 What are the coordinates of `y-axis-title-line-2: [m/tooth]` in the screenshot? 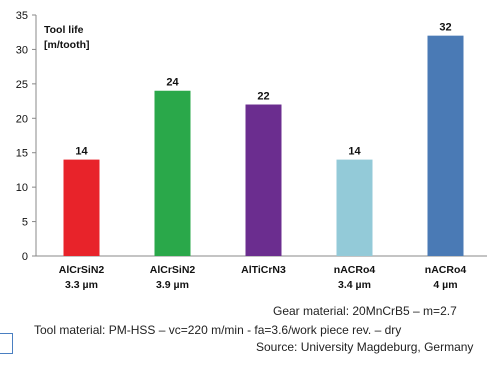 It's located at (66, 45).